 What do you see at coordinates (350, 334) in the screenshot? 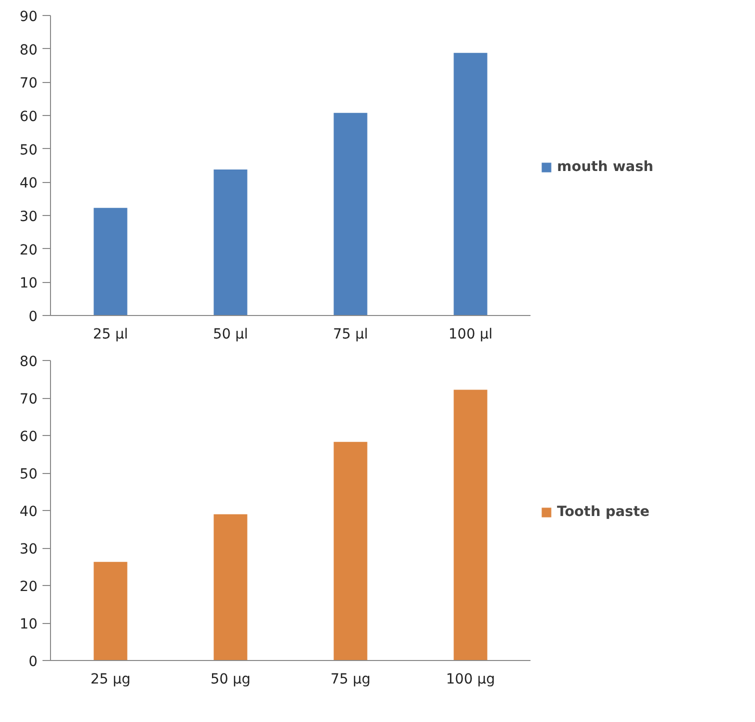
I see `x-tick-label: 75 µl` at bounding box center [350, 334].